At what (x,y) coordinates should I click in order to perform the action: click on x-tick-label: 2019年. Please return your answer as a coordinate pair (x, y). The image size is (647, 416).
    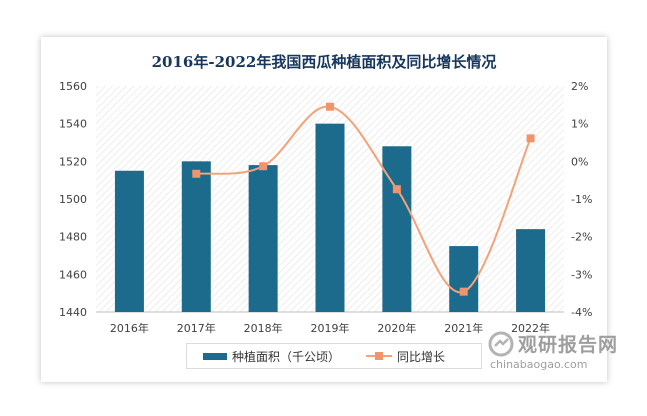
    Looking at the image, I should click on (330, 328).